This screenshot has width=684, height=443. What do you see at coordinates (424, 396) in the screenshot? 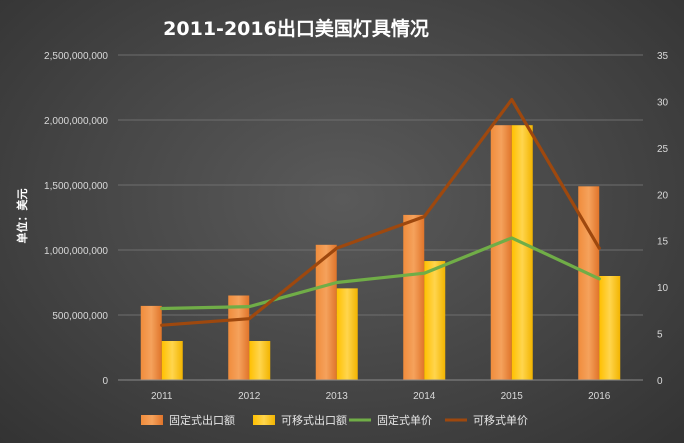
I see `x-tick-label: 2014` at bounding box center [424, 396].